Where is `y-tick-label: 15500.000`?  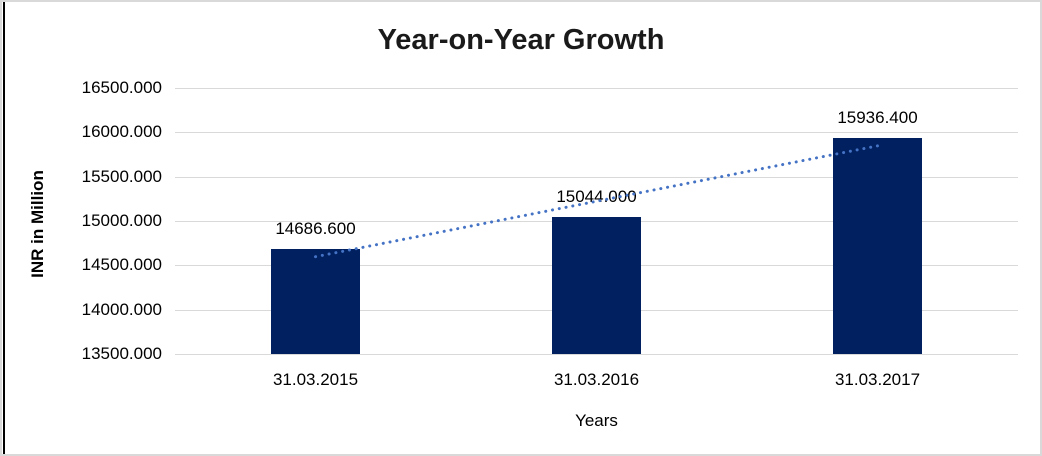
y-tick-label: 15500.000 is located at coordinates (121, 176).